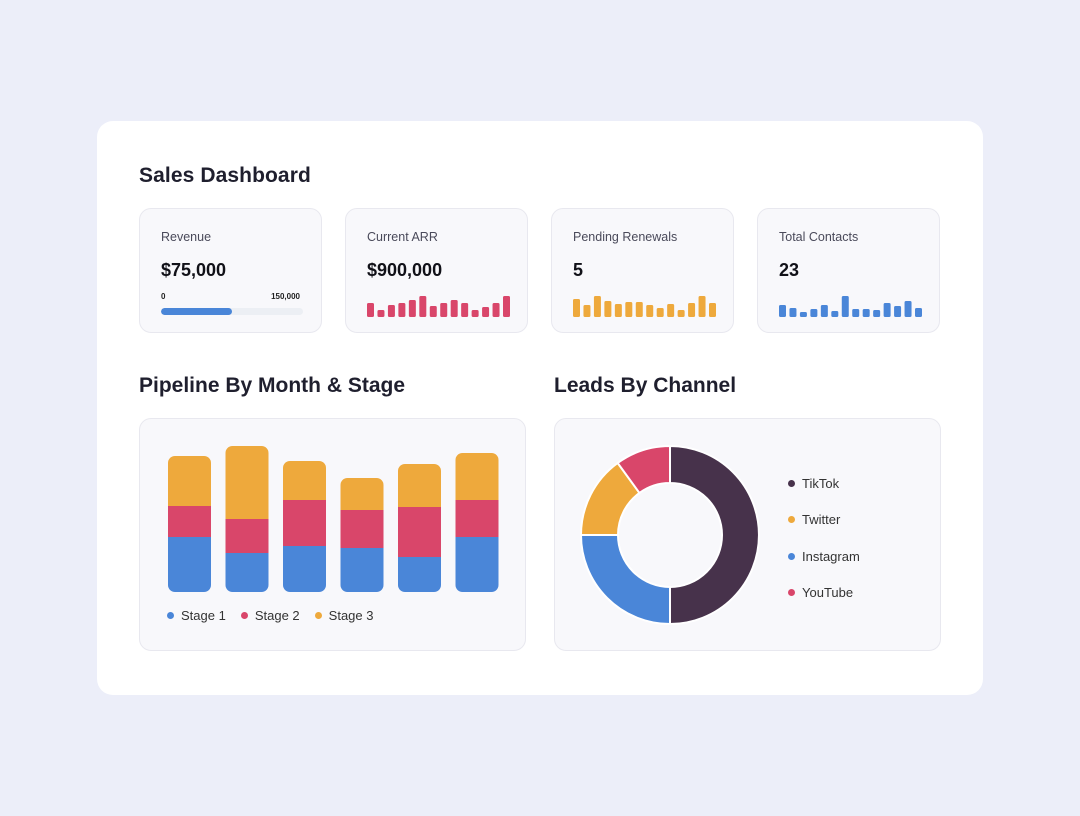 Image resolution: width=1080 pixels, height=816 pixels. What do you see at coordinates (272, 385) in the screenshot?
I see `pipeline-title: Pipeline By Month & Stage` at bounding box center [272, 385].